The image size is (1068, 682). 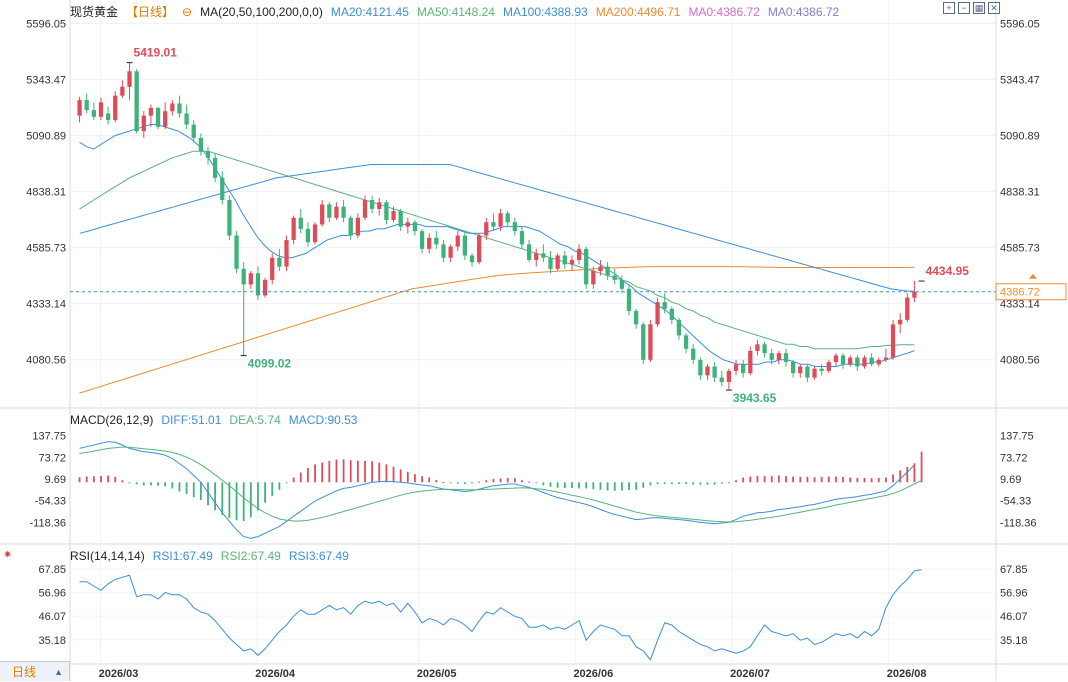 What do you see at coordinates (35, 671) in the screenshot?
I see `period-selector: 日线 ▲` at bounding box center [35, 671].